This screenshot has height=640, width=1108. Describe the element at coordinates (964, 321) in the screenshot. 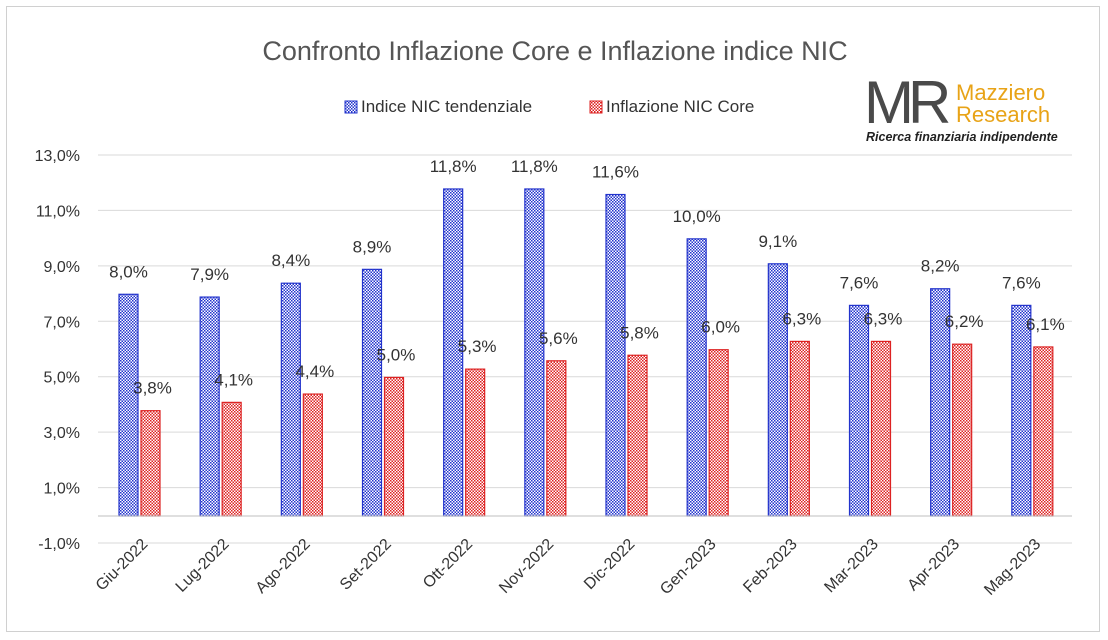

I see `label-core-apr-2023: 6,2%` at that location.